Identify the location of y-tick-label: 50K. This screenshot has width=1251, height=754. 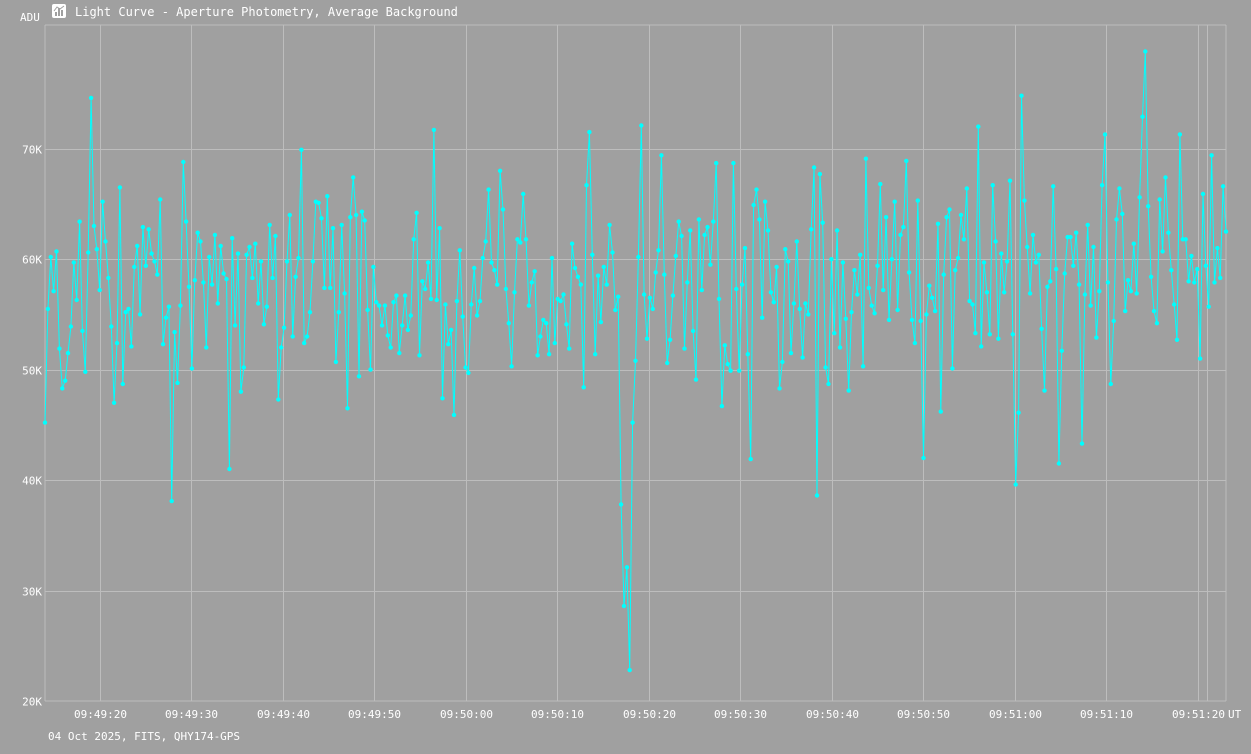
(32, 371).